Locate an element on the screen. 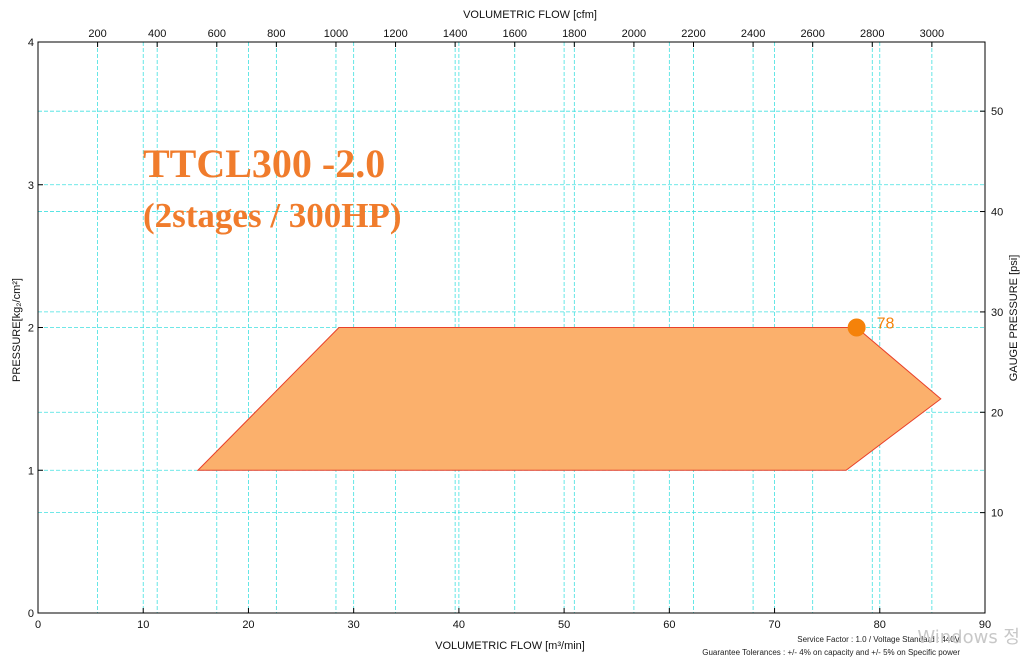 Image resolution: width=1024 pixels, height=657 pixels. top-tick-label: 3000 is located at coordinates (932, 34).